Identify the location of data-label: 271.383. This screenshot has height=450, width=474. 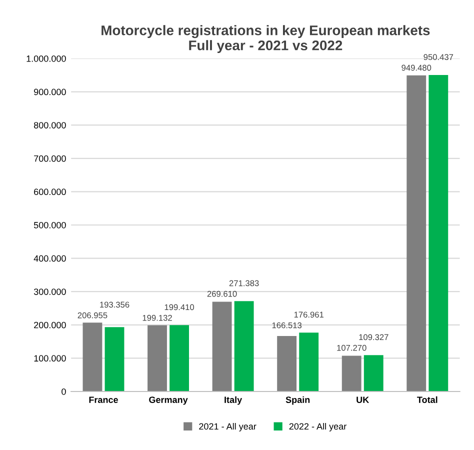
(244, 283).